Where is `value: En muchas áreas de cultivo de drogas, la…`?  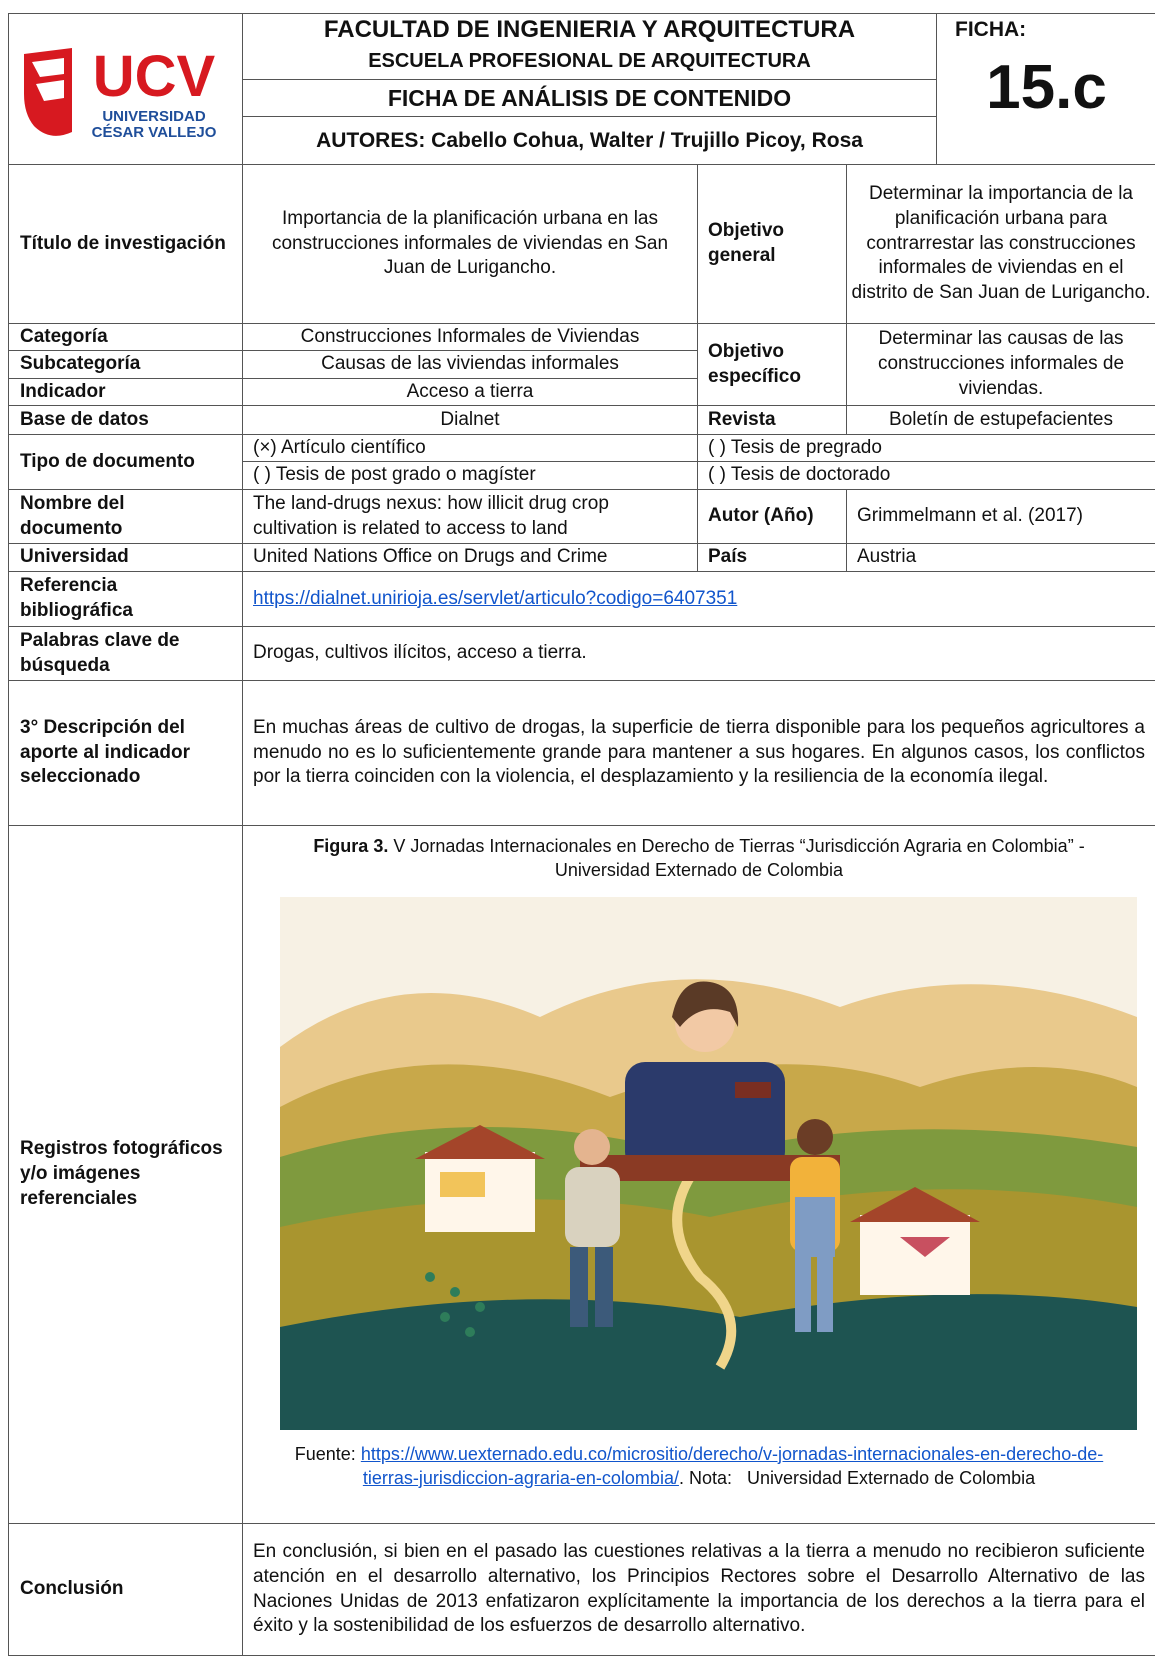 value: En muchas áreas de cultivo de drogas, la… is located at coordinates (698, 753).